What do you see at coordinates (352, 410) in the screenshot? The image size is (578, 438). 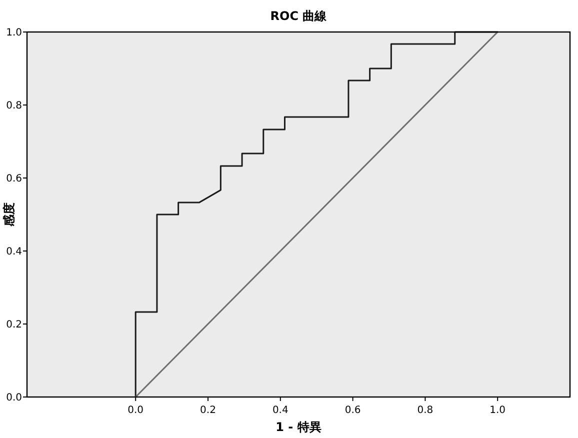 I see `x-tick-label: 0.6` at bounding box center [352, 410].